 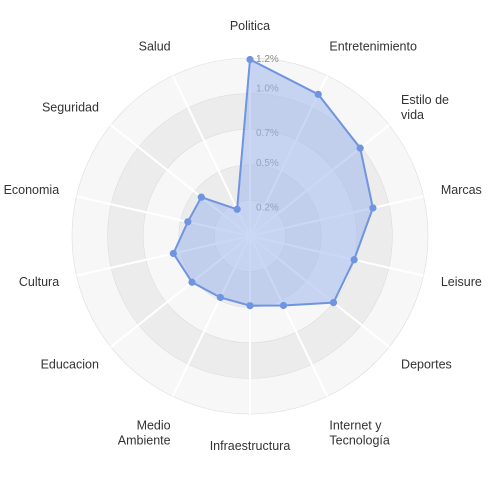 I want to click on category-label: Leisure, so click(x=461, y=282).